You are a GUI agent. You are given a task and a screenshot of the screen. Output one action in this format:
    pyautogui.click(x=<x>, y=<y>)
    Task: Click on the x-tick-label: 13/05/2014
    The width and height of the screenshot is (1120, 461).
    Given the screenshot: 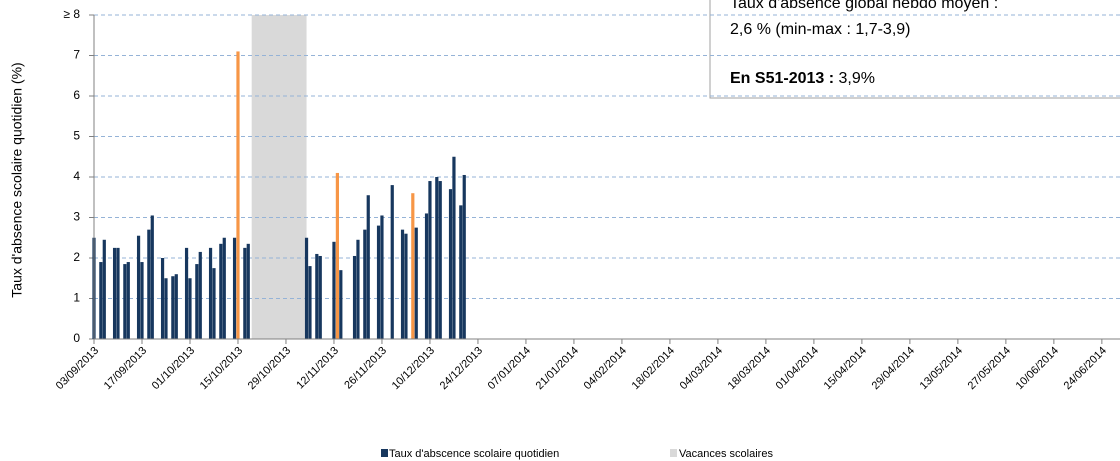 What is the action you would take?
    pyautogui.click(x=941, y=368)
    